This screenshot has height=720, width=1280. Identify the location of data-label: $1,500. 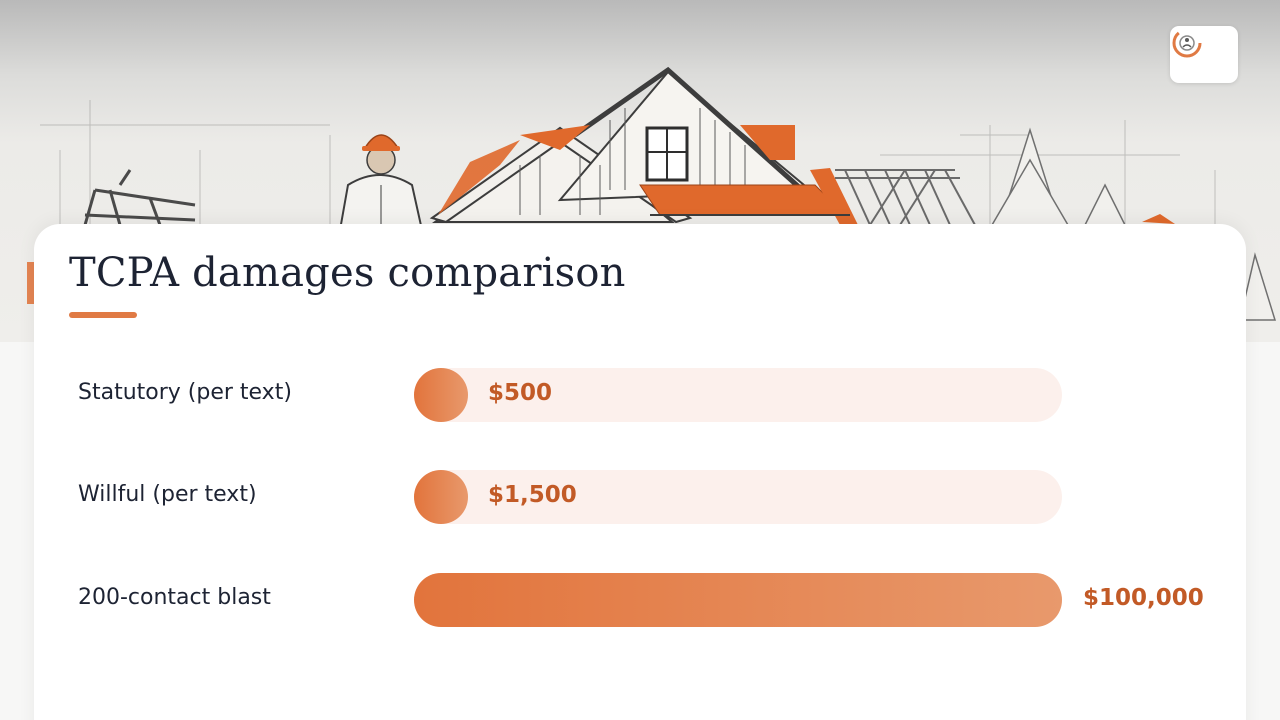
(532, 495).